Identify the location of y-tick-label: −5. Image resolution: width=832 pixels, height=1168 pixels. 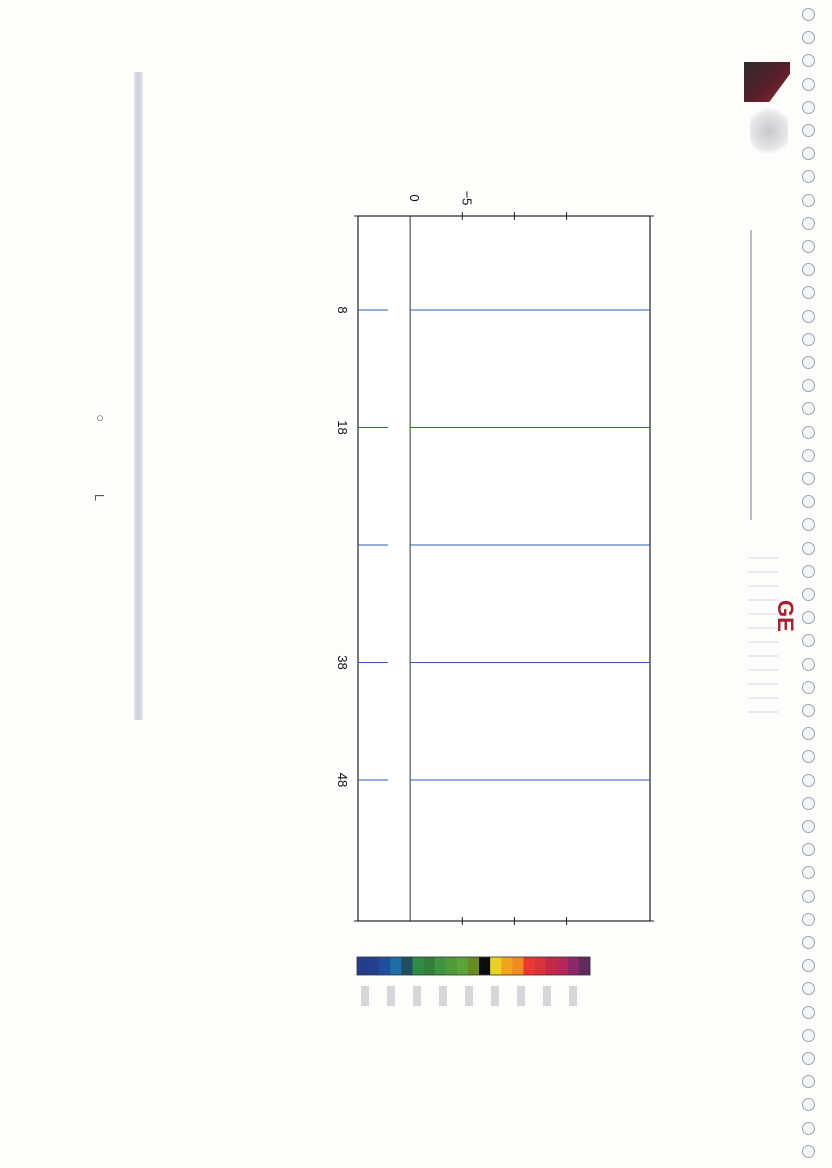
(466, 198).